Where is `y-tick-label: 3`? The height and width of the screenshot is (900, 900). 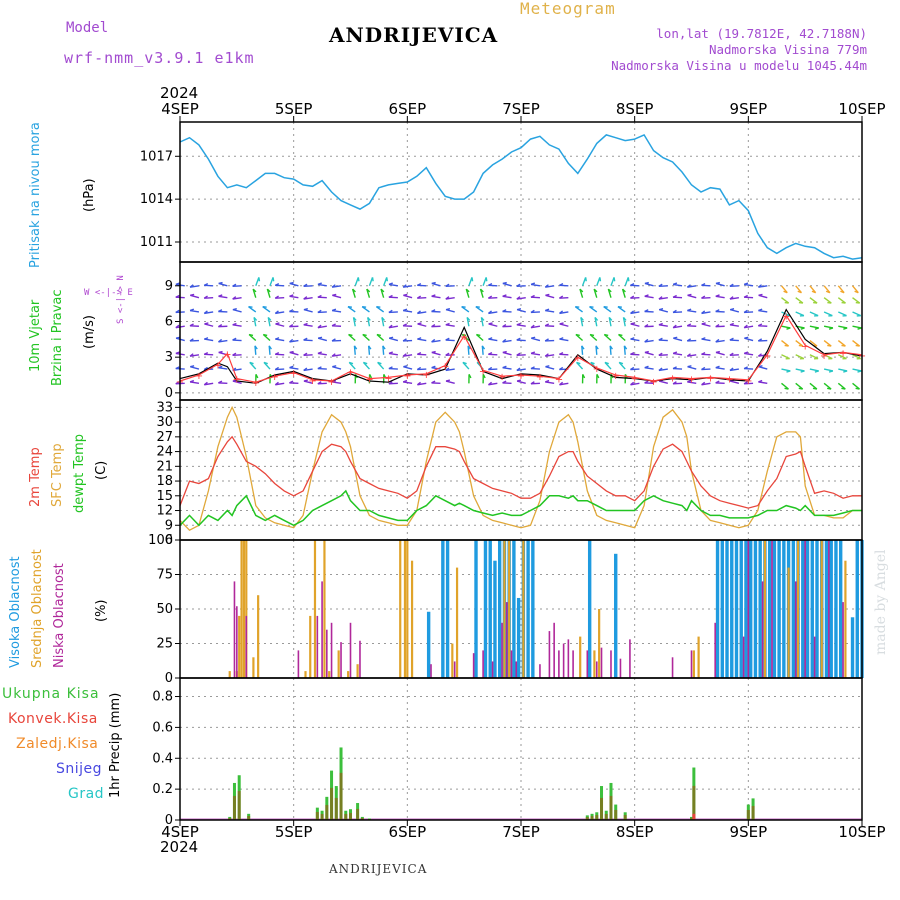 y-tick-label: 3 is located at coordinates (169, 357).